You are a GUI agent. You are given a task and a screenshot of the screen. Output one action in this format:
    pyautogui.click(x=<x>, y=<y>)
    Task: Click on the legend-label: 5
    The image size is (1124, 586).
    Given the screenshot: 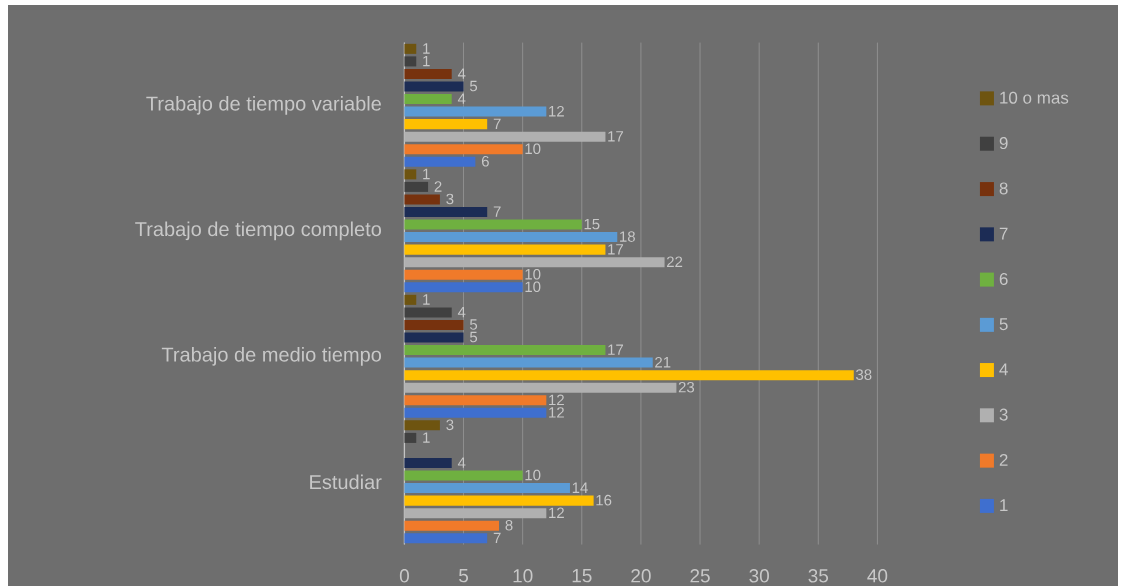 What is the action you would take?
    pyautogui.click(x=1003, y=324)
    